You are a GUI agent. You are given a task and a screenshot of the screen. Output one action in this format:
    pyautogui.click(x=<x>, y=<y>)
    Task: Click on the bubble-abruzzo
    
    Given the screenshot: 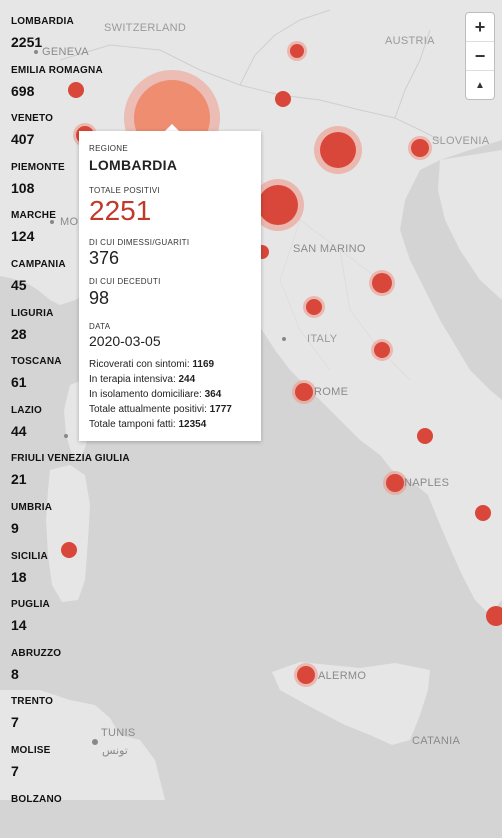 What is the action you would take?
    pyautogui.click(x=425, y=436)
    